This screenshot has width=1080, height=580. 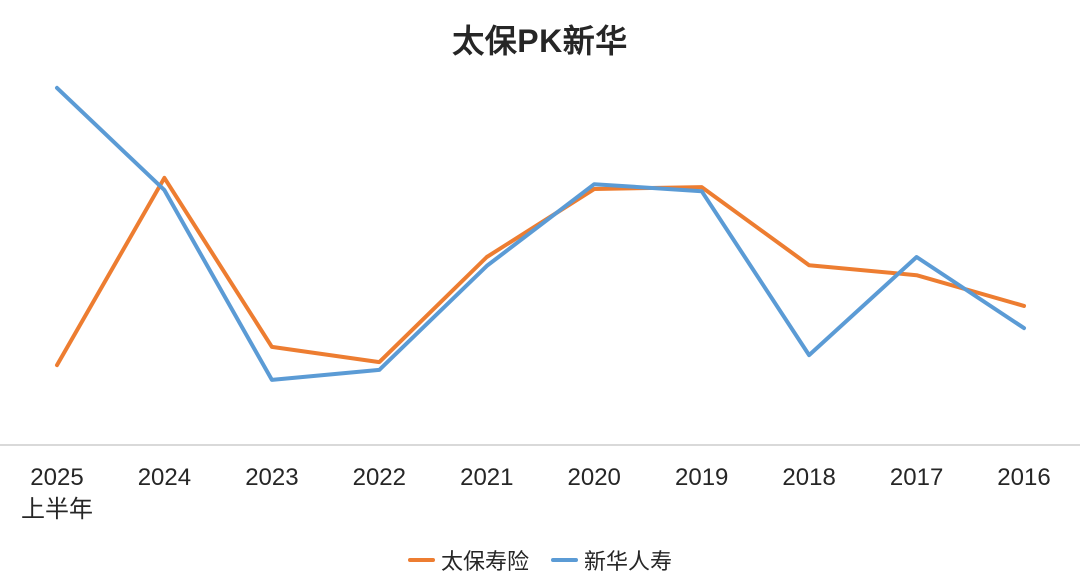 I want to click on legend-label: 太保寿险, so click(x=484, y=561).